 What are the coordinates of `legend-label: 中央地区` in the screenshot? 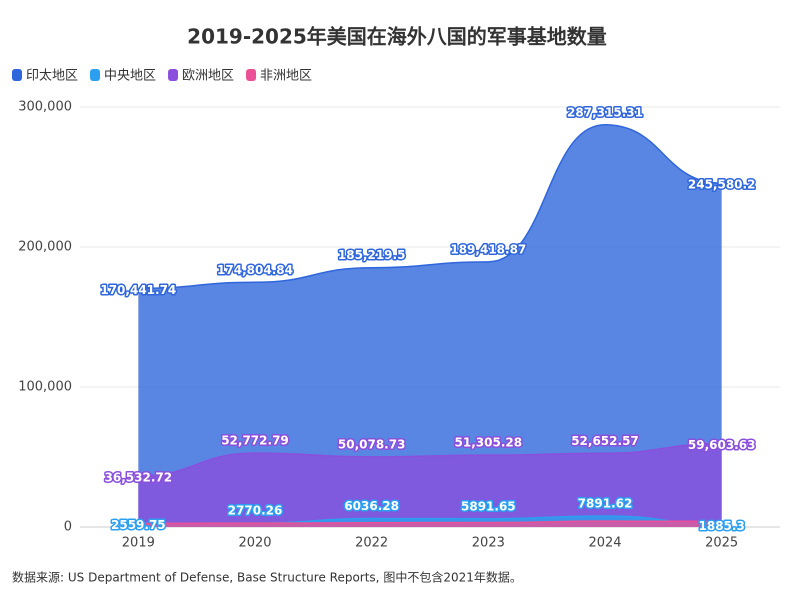 It's located at (130, 76).